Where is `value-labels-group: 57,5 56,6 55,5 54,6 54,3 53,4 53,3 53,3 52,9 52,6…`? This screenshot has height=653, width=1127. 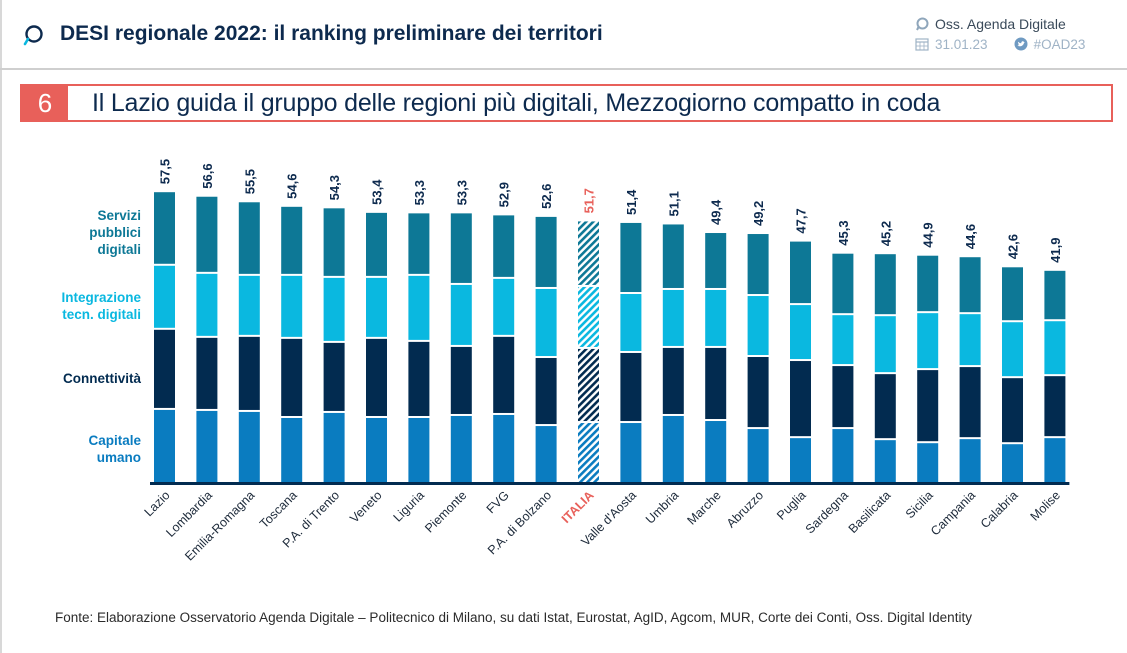
value-labels-group: 57,5 56,6 55,5 54,6 54,3 53,4 53,3 53,3 52,9 52,6… is located at coordinates (610, 211).